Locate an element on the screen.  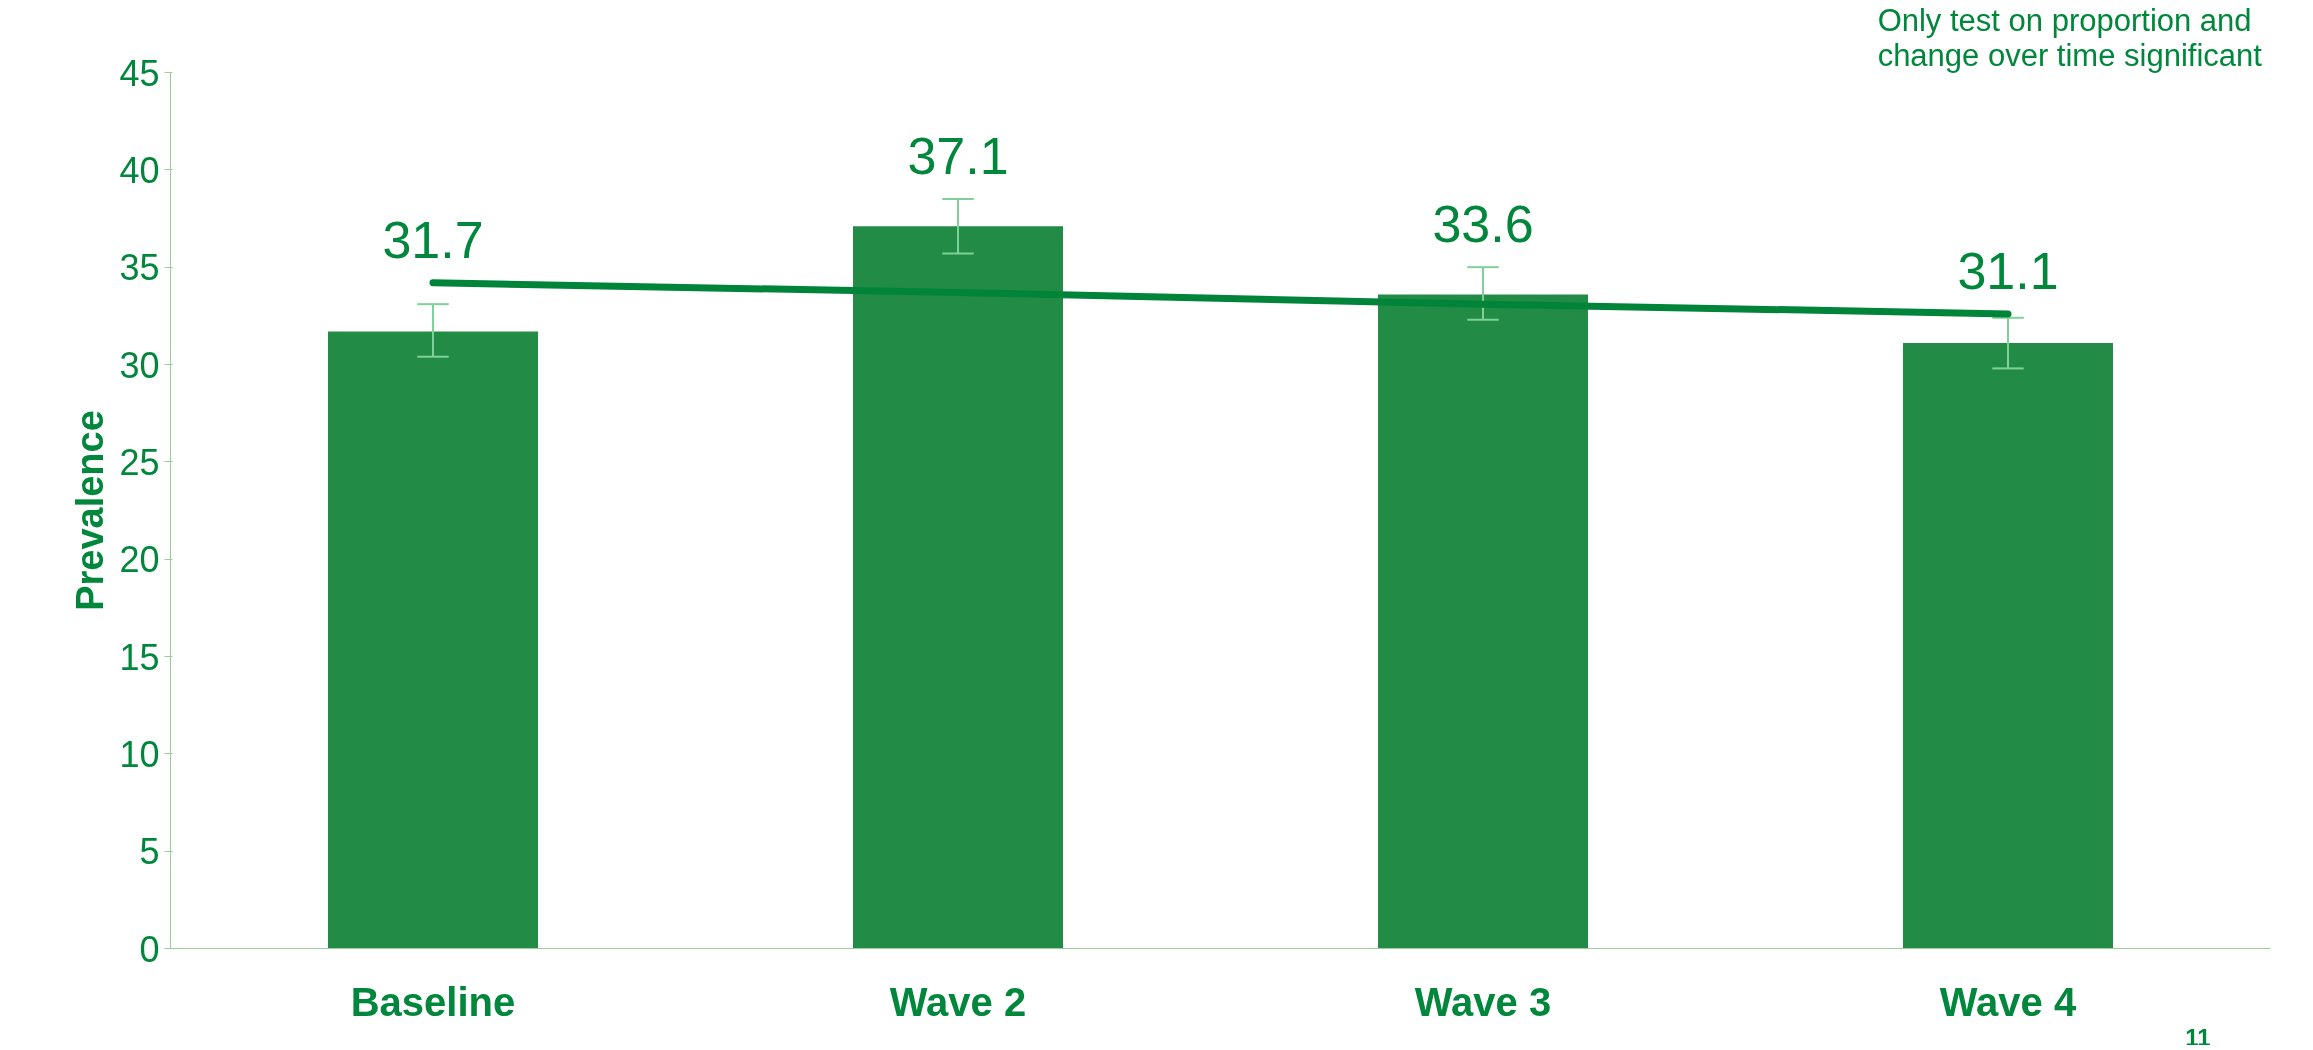
x-tick-label: Wave 2 is located at coordinates (958, 1001).